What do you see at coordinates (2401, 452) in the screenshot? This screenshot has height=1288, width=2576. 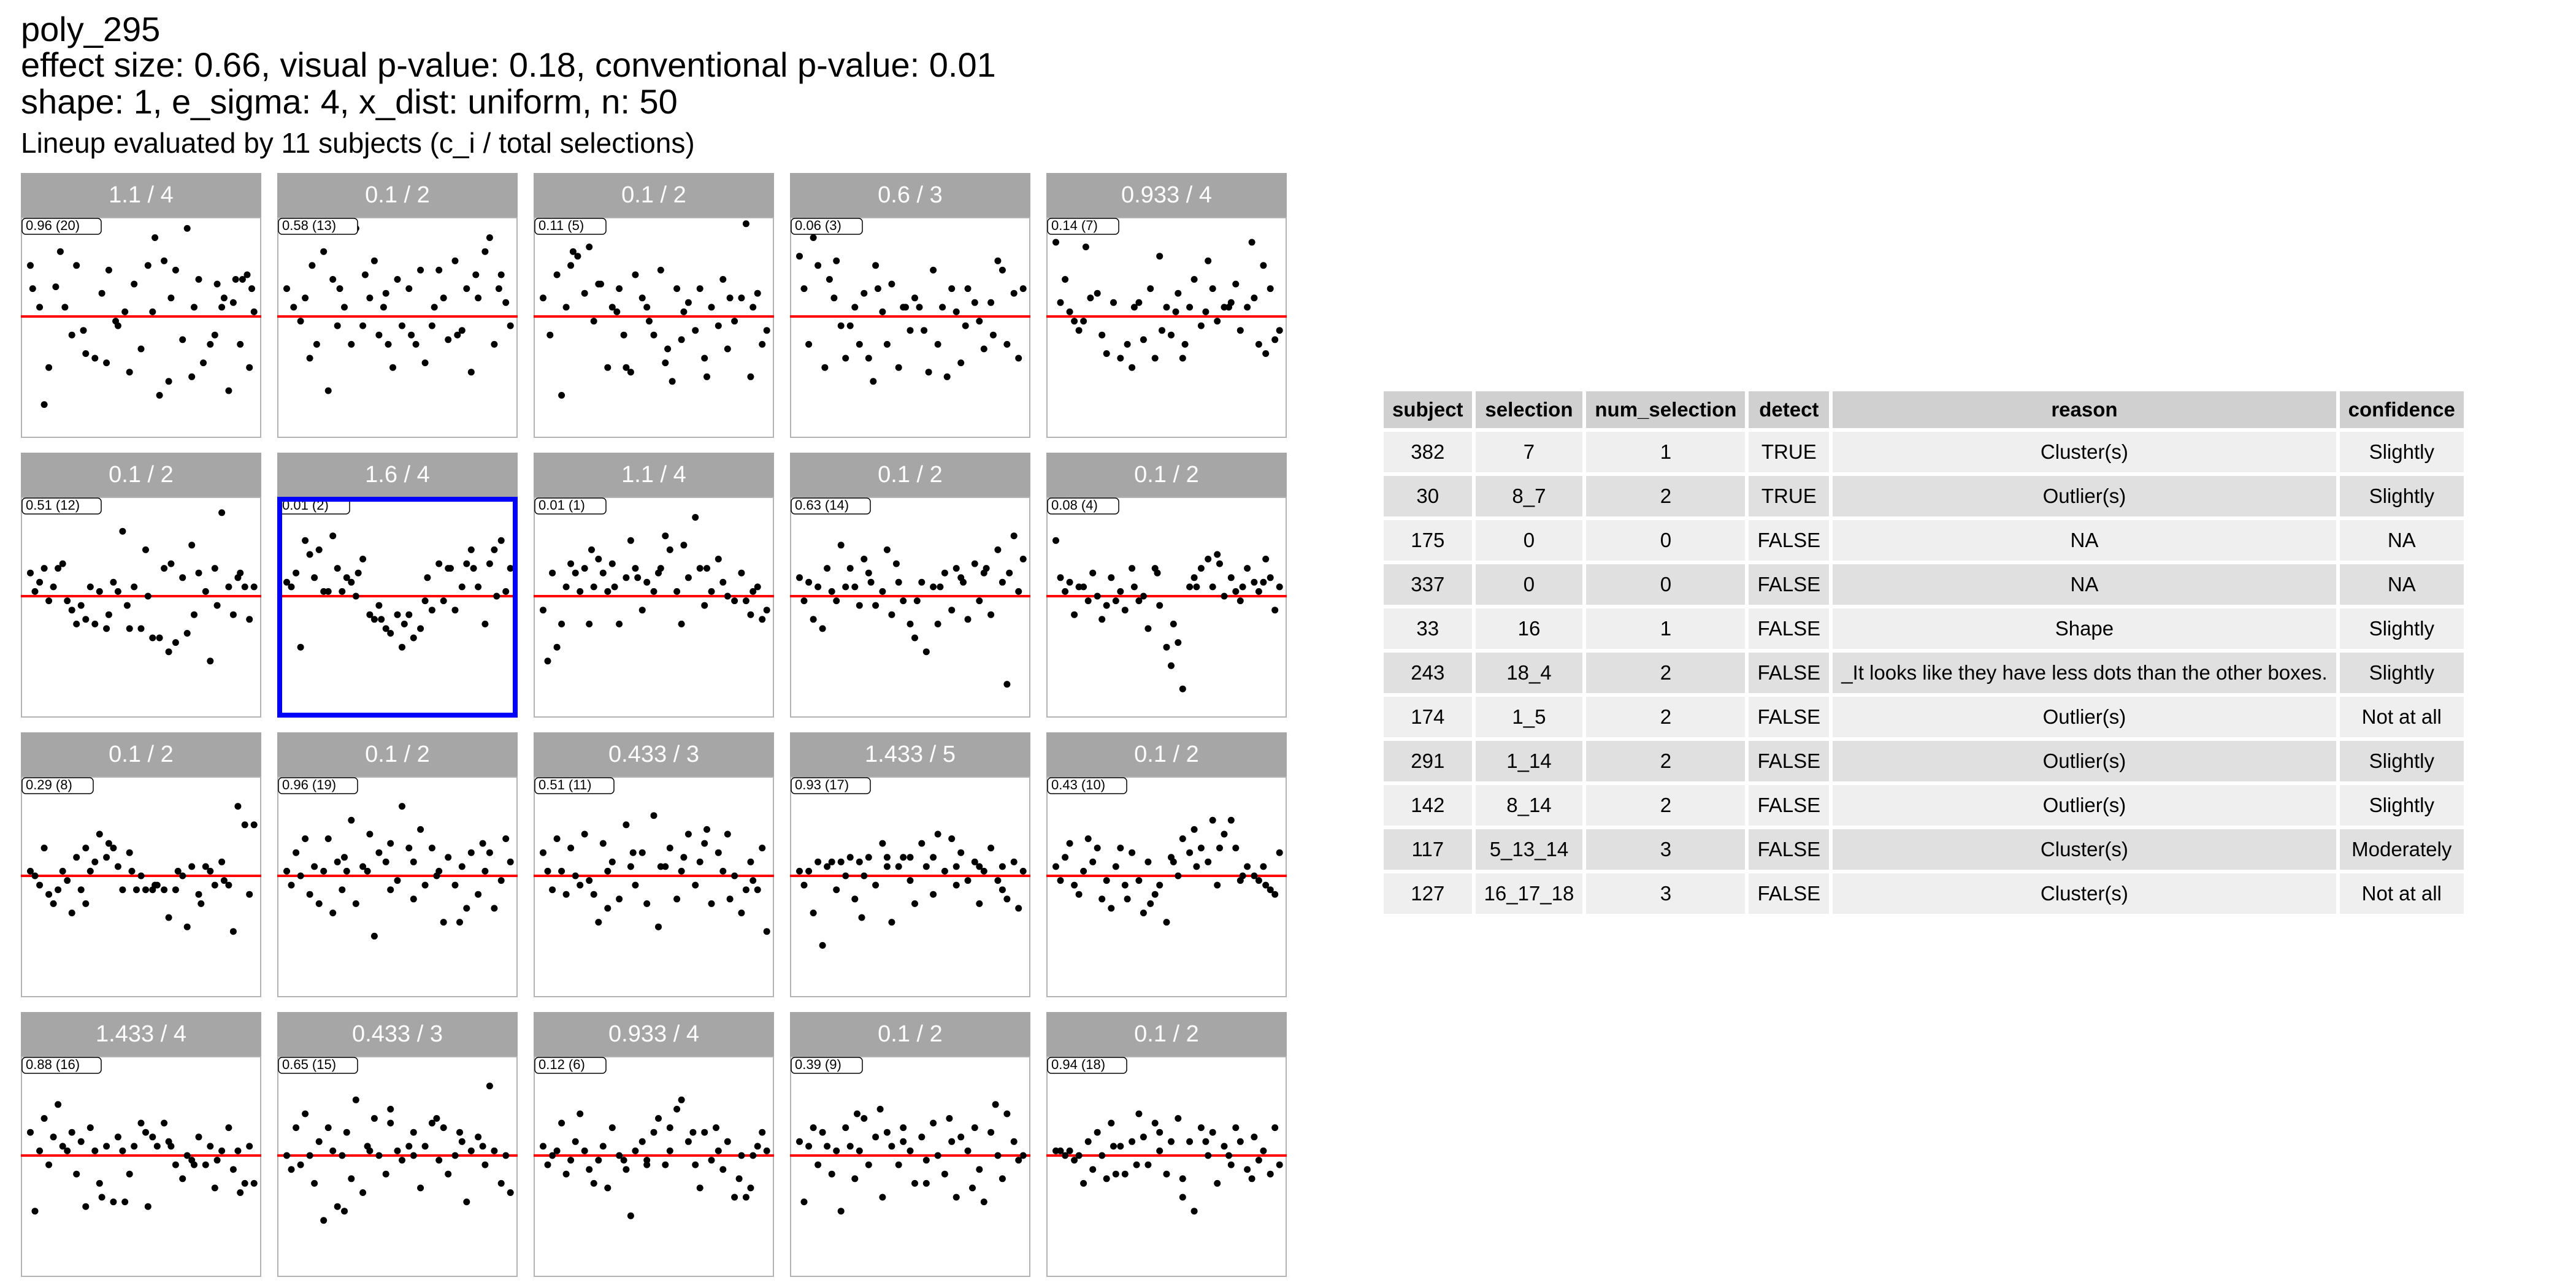 I see `table-cell-confidence: Slightly` at bounding box center [2401, 452].